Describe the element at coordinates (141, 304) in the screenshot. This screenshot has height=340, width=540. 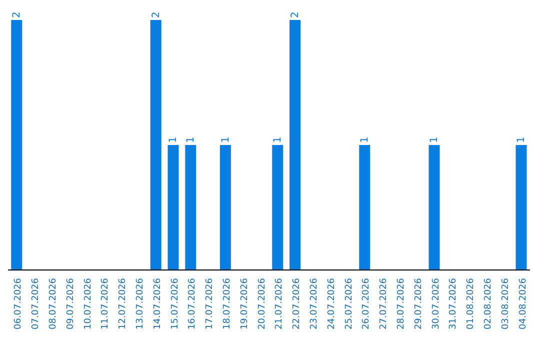
I see `x-tick-label: 13.07.2026` at that location.